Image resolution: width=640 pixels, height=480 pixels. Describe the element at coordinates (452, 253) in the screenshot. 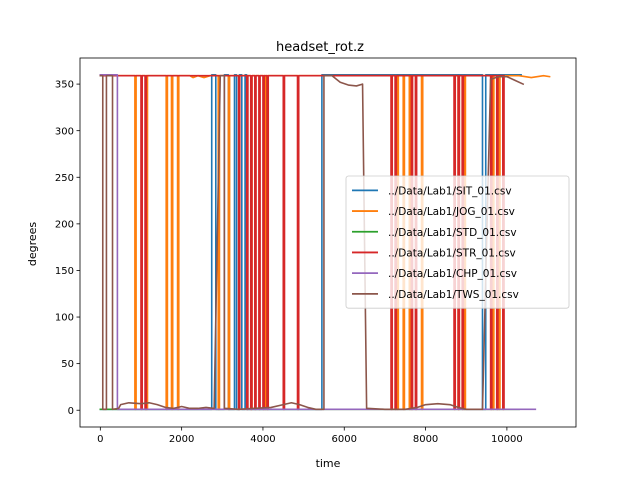

I see `legend-entry-label: ../Data/Lab1/STR_01.csv` at that location.